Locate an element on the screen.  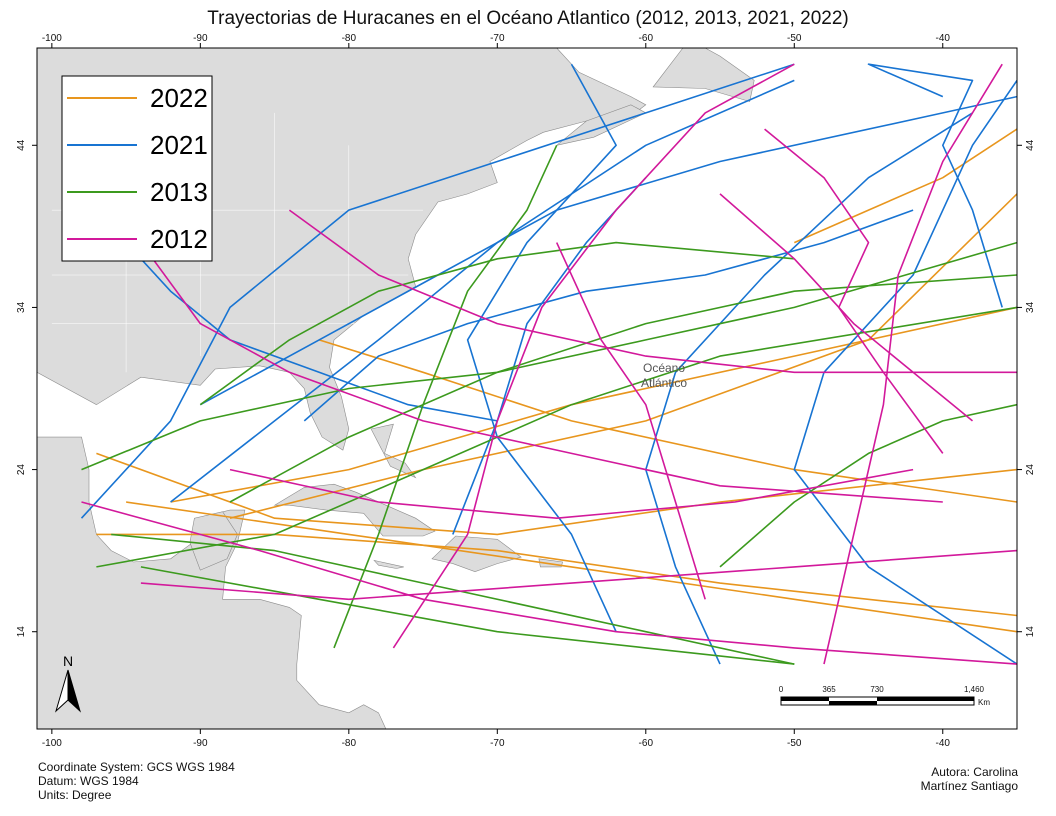
tick-label-lat-left-14: 14 is located at coordinates (21, 632).